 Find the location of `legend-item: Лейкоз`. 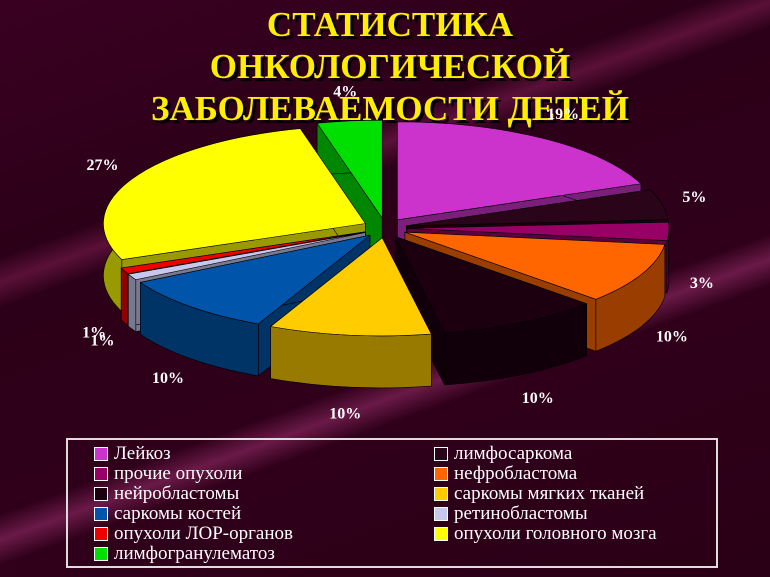

legend-item: Лейкоз is located at coordinates (264, 453).